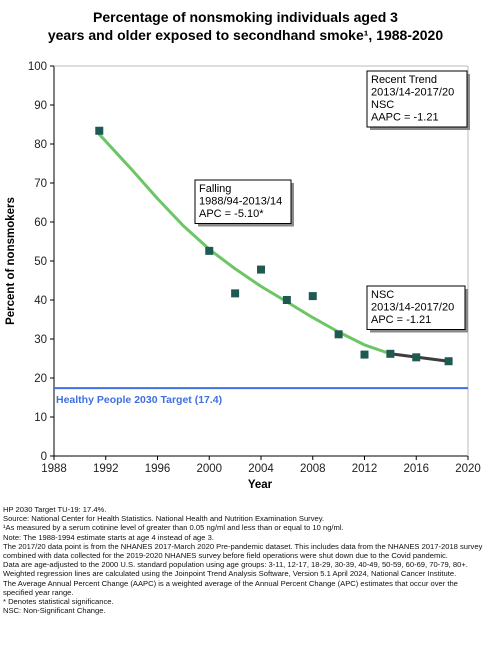  What do you see at coordinates (240, 202) in the screenshot?
I see `annotation-text: 1988/94-2013/14` at bounding box center [240, 202].